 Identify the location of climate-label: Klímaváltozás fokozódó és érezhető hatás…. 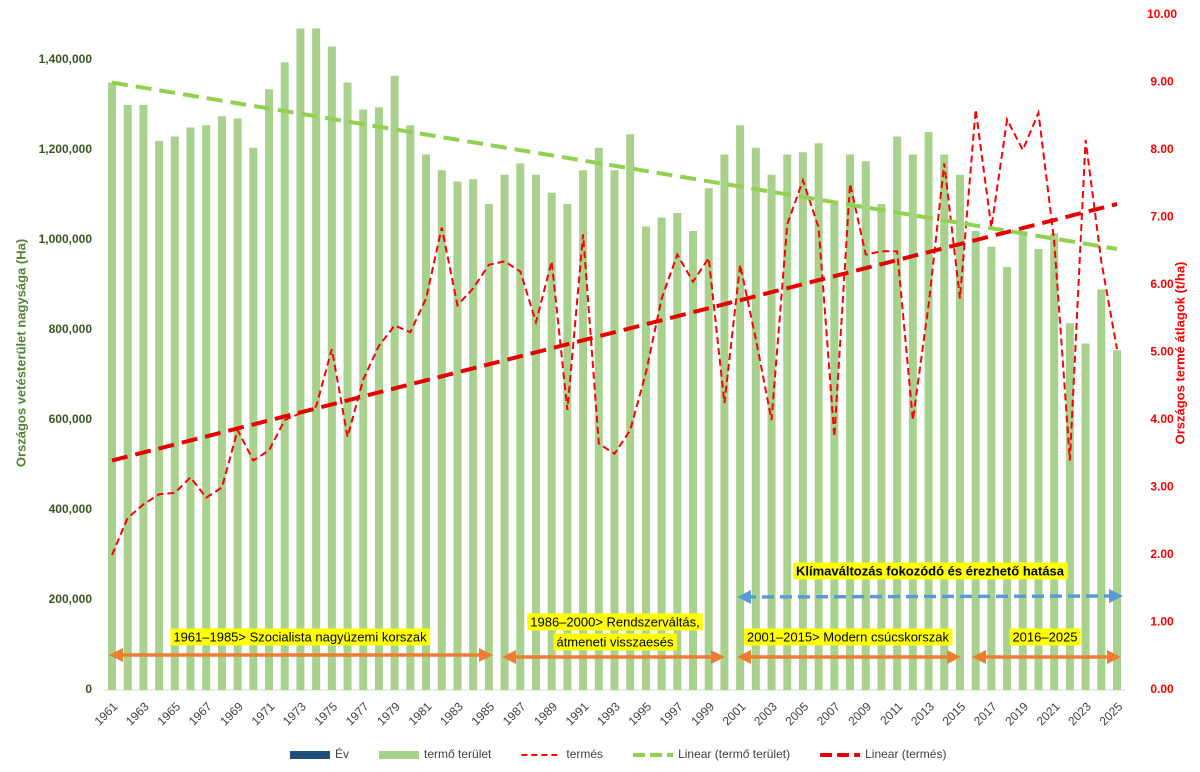
(930, 570).